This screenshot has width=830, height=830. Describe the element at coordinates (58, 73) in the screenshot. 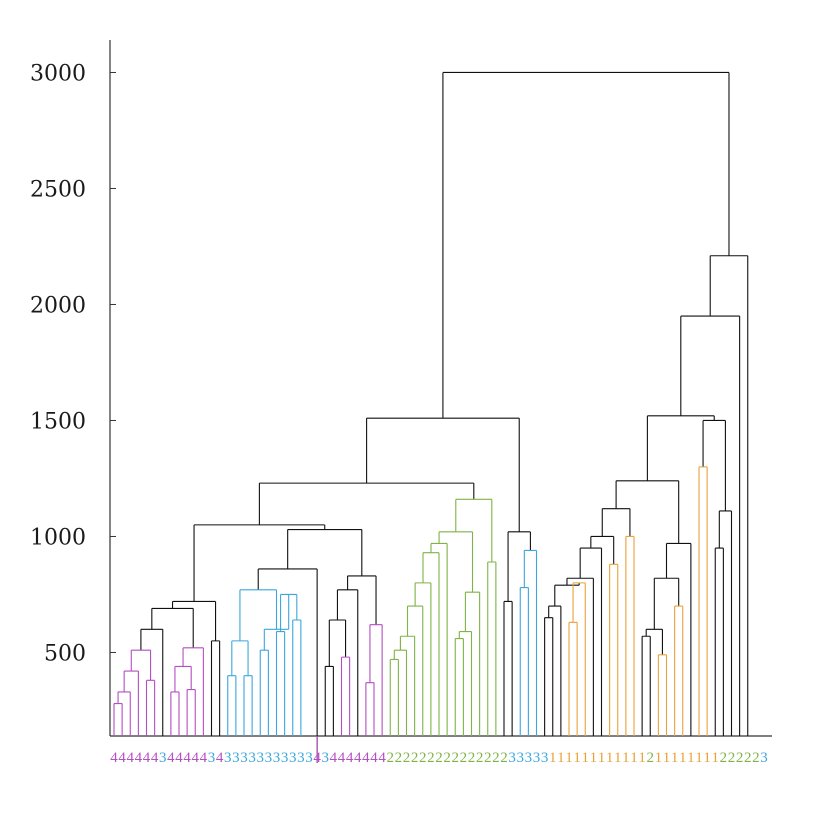

I see `y-tick-label: 3000` at that location.